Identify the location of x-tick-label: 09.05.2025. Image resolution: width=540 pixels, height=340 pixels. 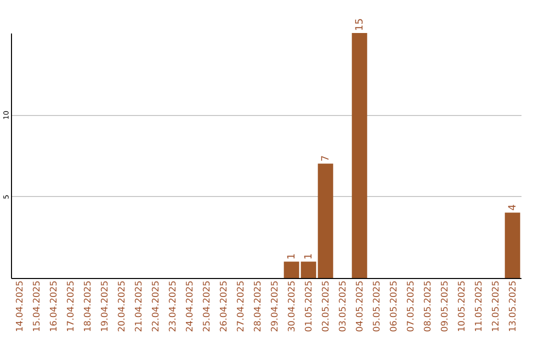
(445, 306).